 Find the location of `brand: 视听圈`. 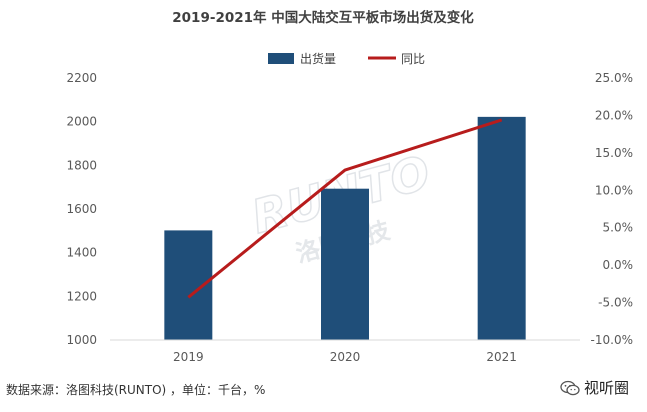

brand: 视听圈 is located at coordinates (594, 387).